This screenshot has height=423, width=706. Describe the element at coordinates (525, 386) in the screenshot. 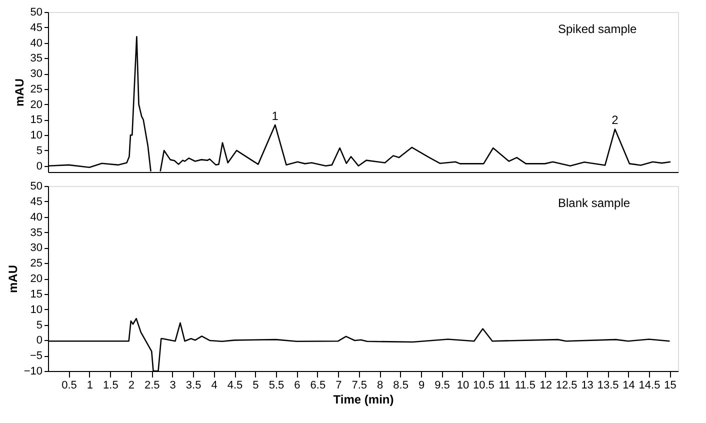

I see `x-tick-label: 11.5` at that location.